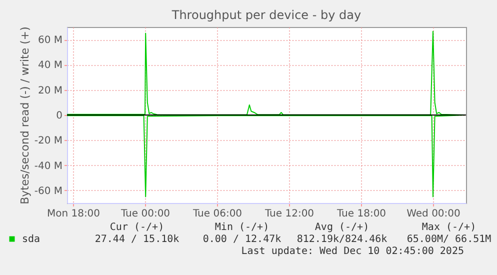  What do you see at coordinates (289, 214) in the screenshot?
I see `x-tick-label: Tue 12:00` at bounding box center [289, 214].